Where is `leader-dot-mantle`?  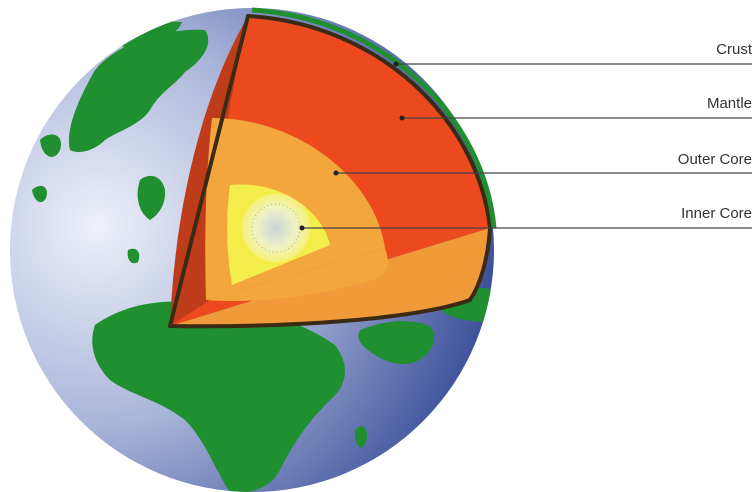
leader-dot-mantle is located at coordinates (402, 118).